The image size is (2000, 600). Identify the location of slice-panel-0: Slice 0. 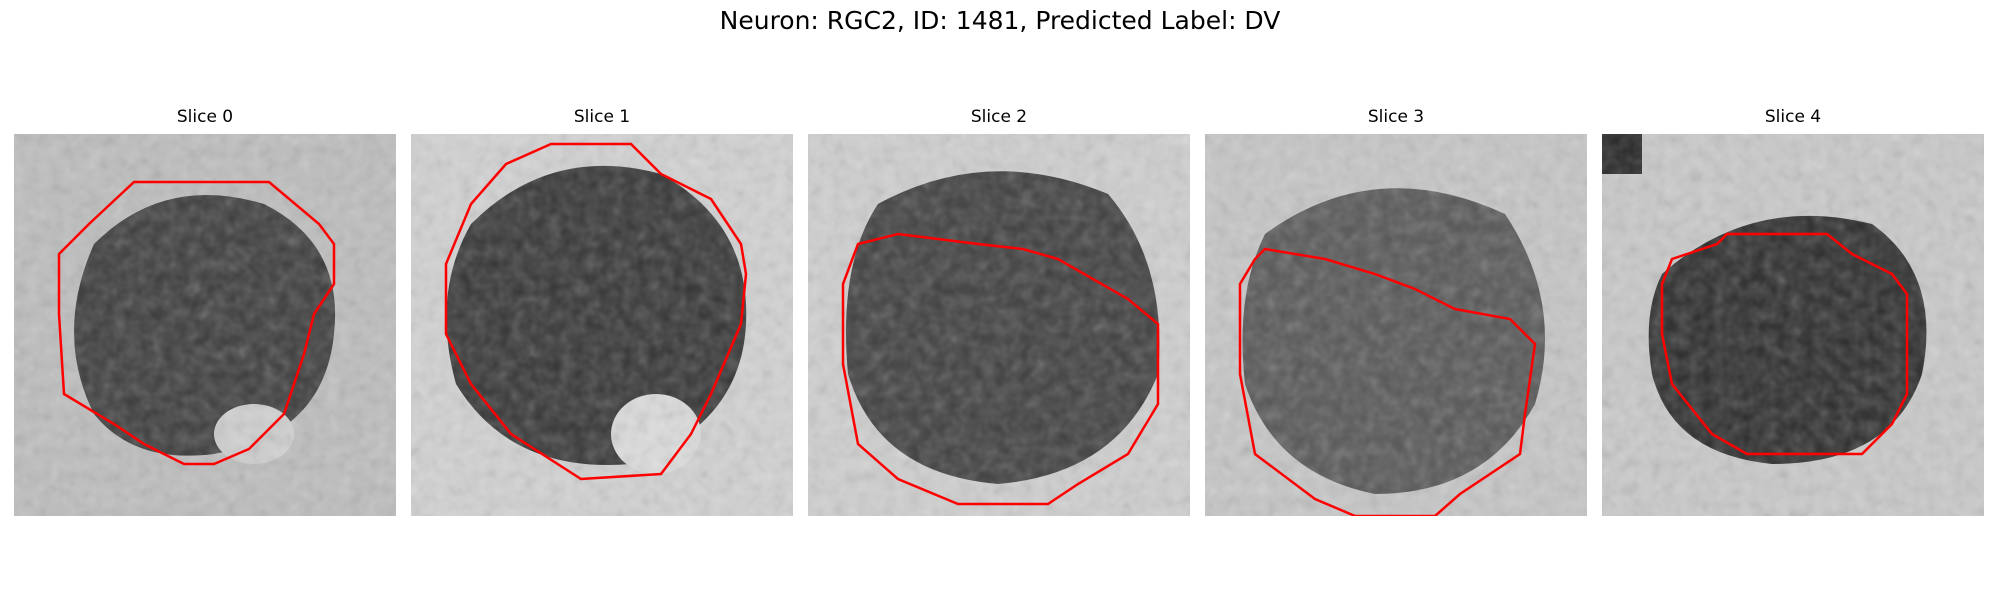
(205, 315).